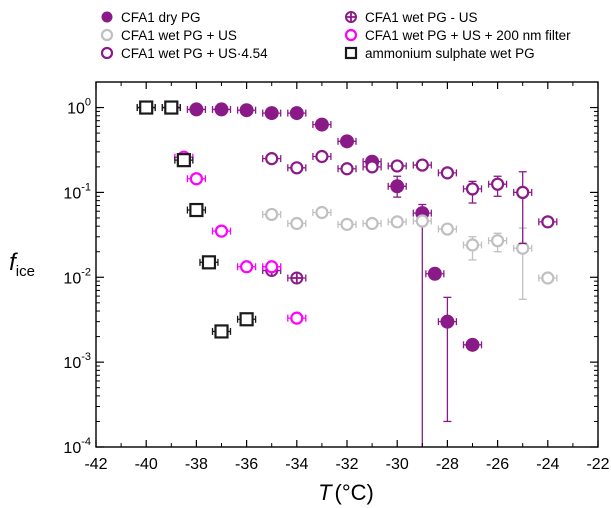 This screenshot has height=508, width=611. Describe the element at coordinates (397, 464) in the screenshot. I see `x-tick-label: -30` at that location.